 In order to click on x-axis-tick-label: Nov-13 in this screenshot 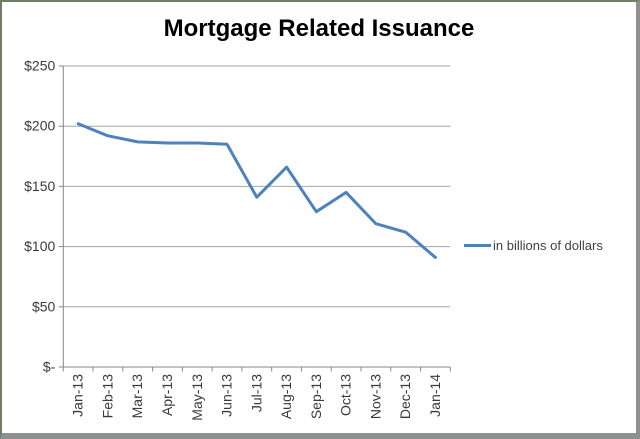, I will do `click(375, 396)`.